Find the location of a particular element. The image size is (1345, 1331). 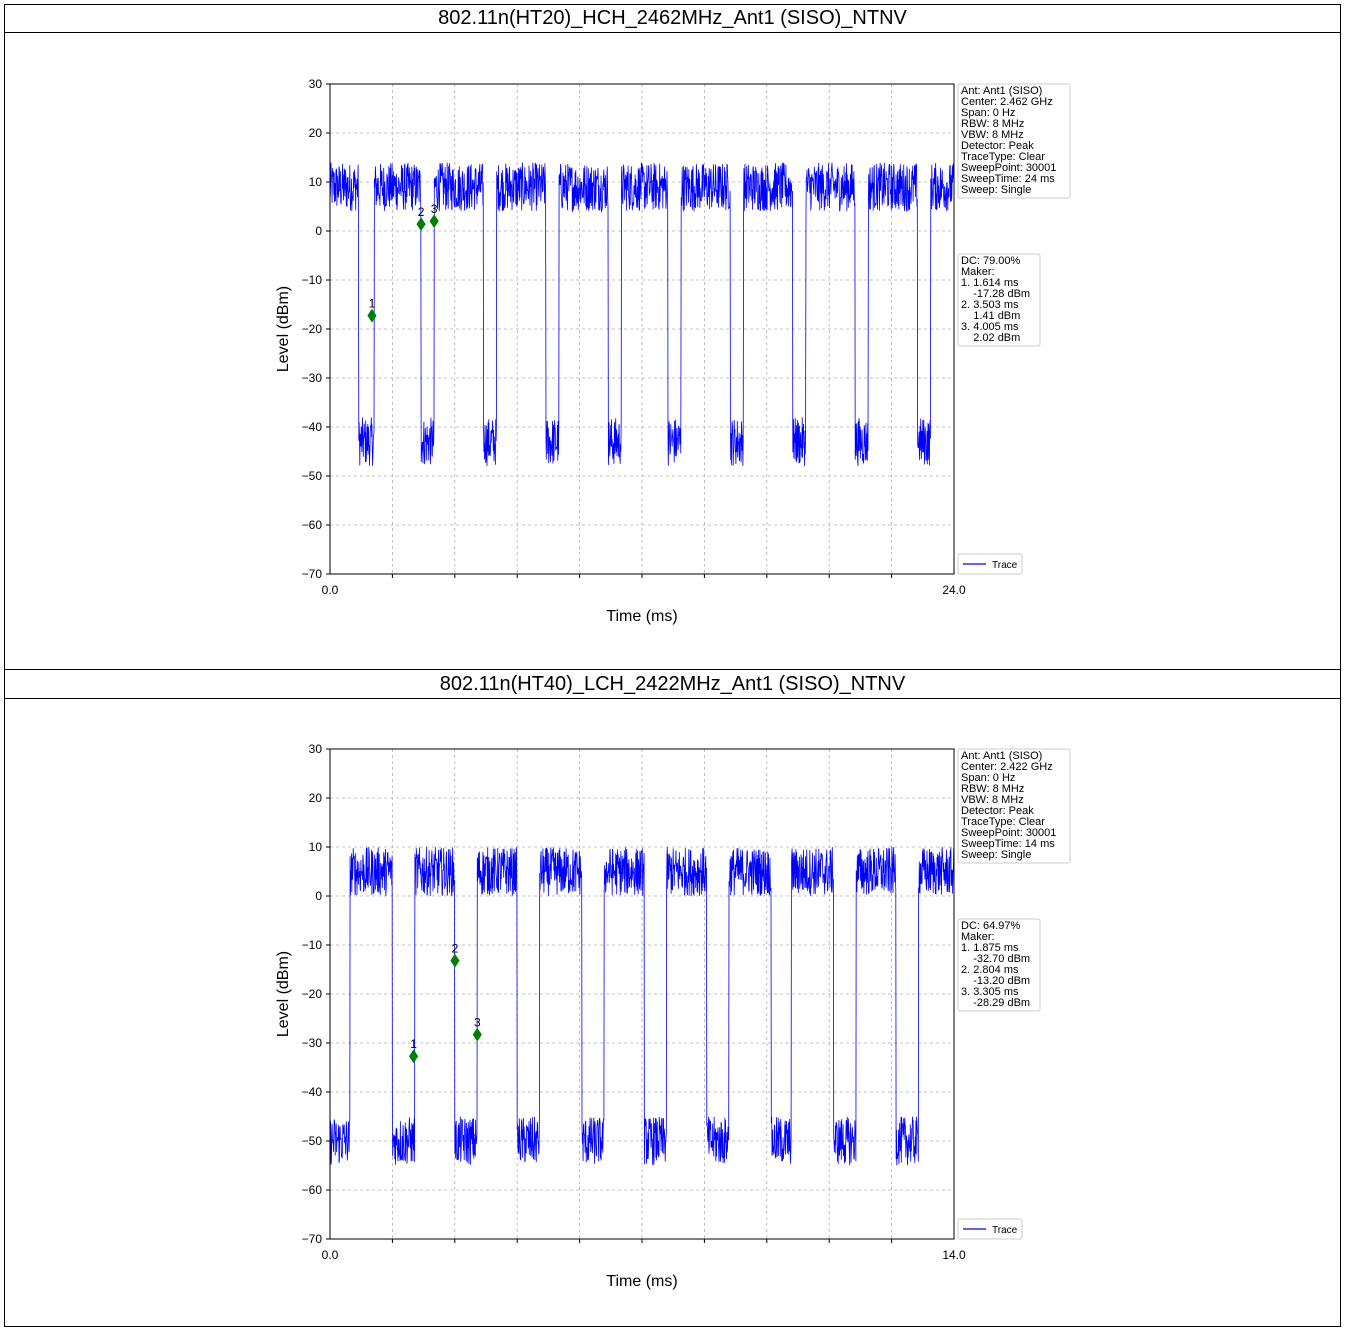

x-tick-label: 24.0 is located at coordinates (954, 590).